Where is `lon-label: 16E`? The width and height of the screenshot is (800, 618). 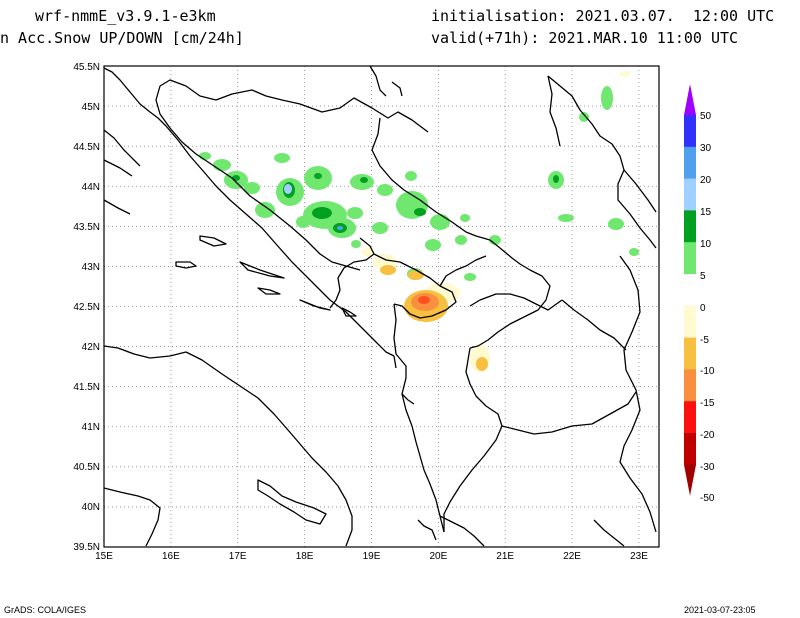
lon-label: 16E is located at coordinates (171, 556).